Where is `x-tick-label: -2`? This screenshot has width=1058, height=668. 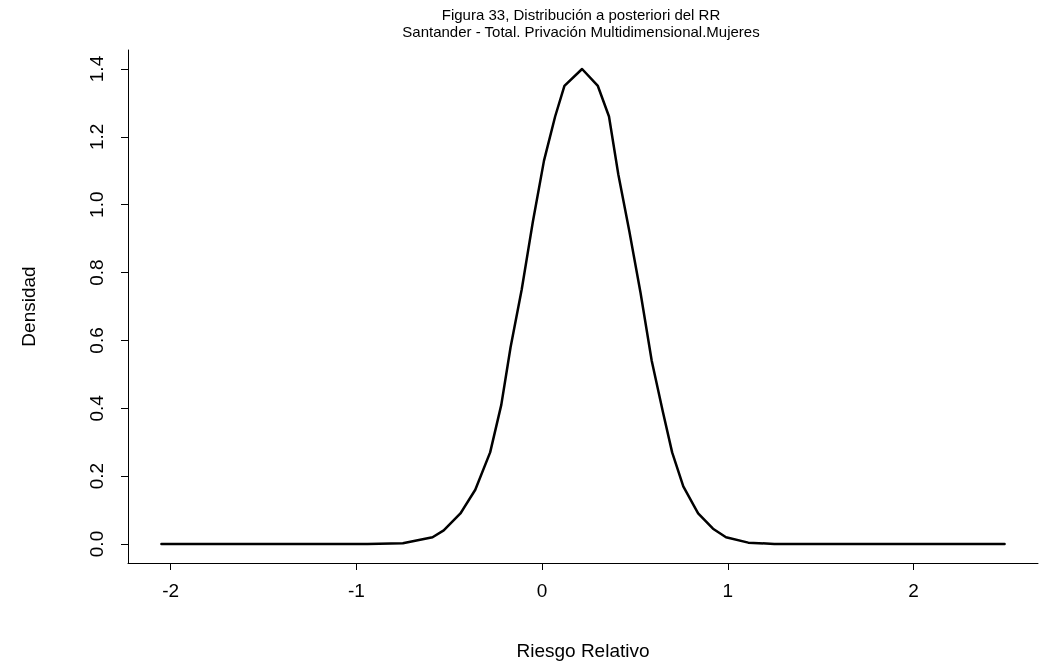 x-tick-label: -2 is located at coordinates (171, 590).